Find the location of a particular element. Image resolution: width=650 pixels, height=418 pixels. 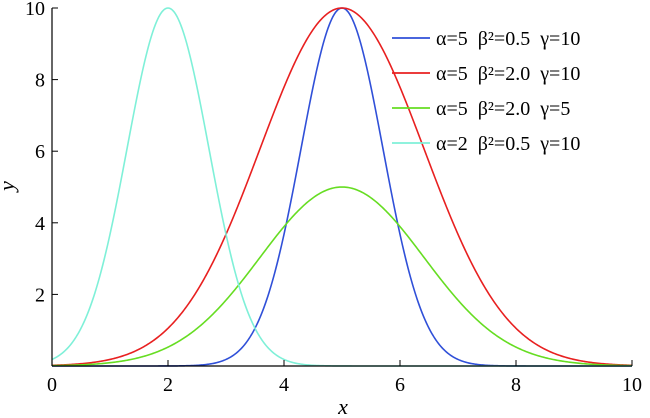

x-tick-label: 0 is located at coordinates (52, 385).